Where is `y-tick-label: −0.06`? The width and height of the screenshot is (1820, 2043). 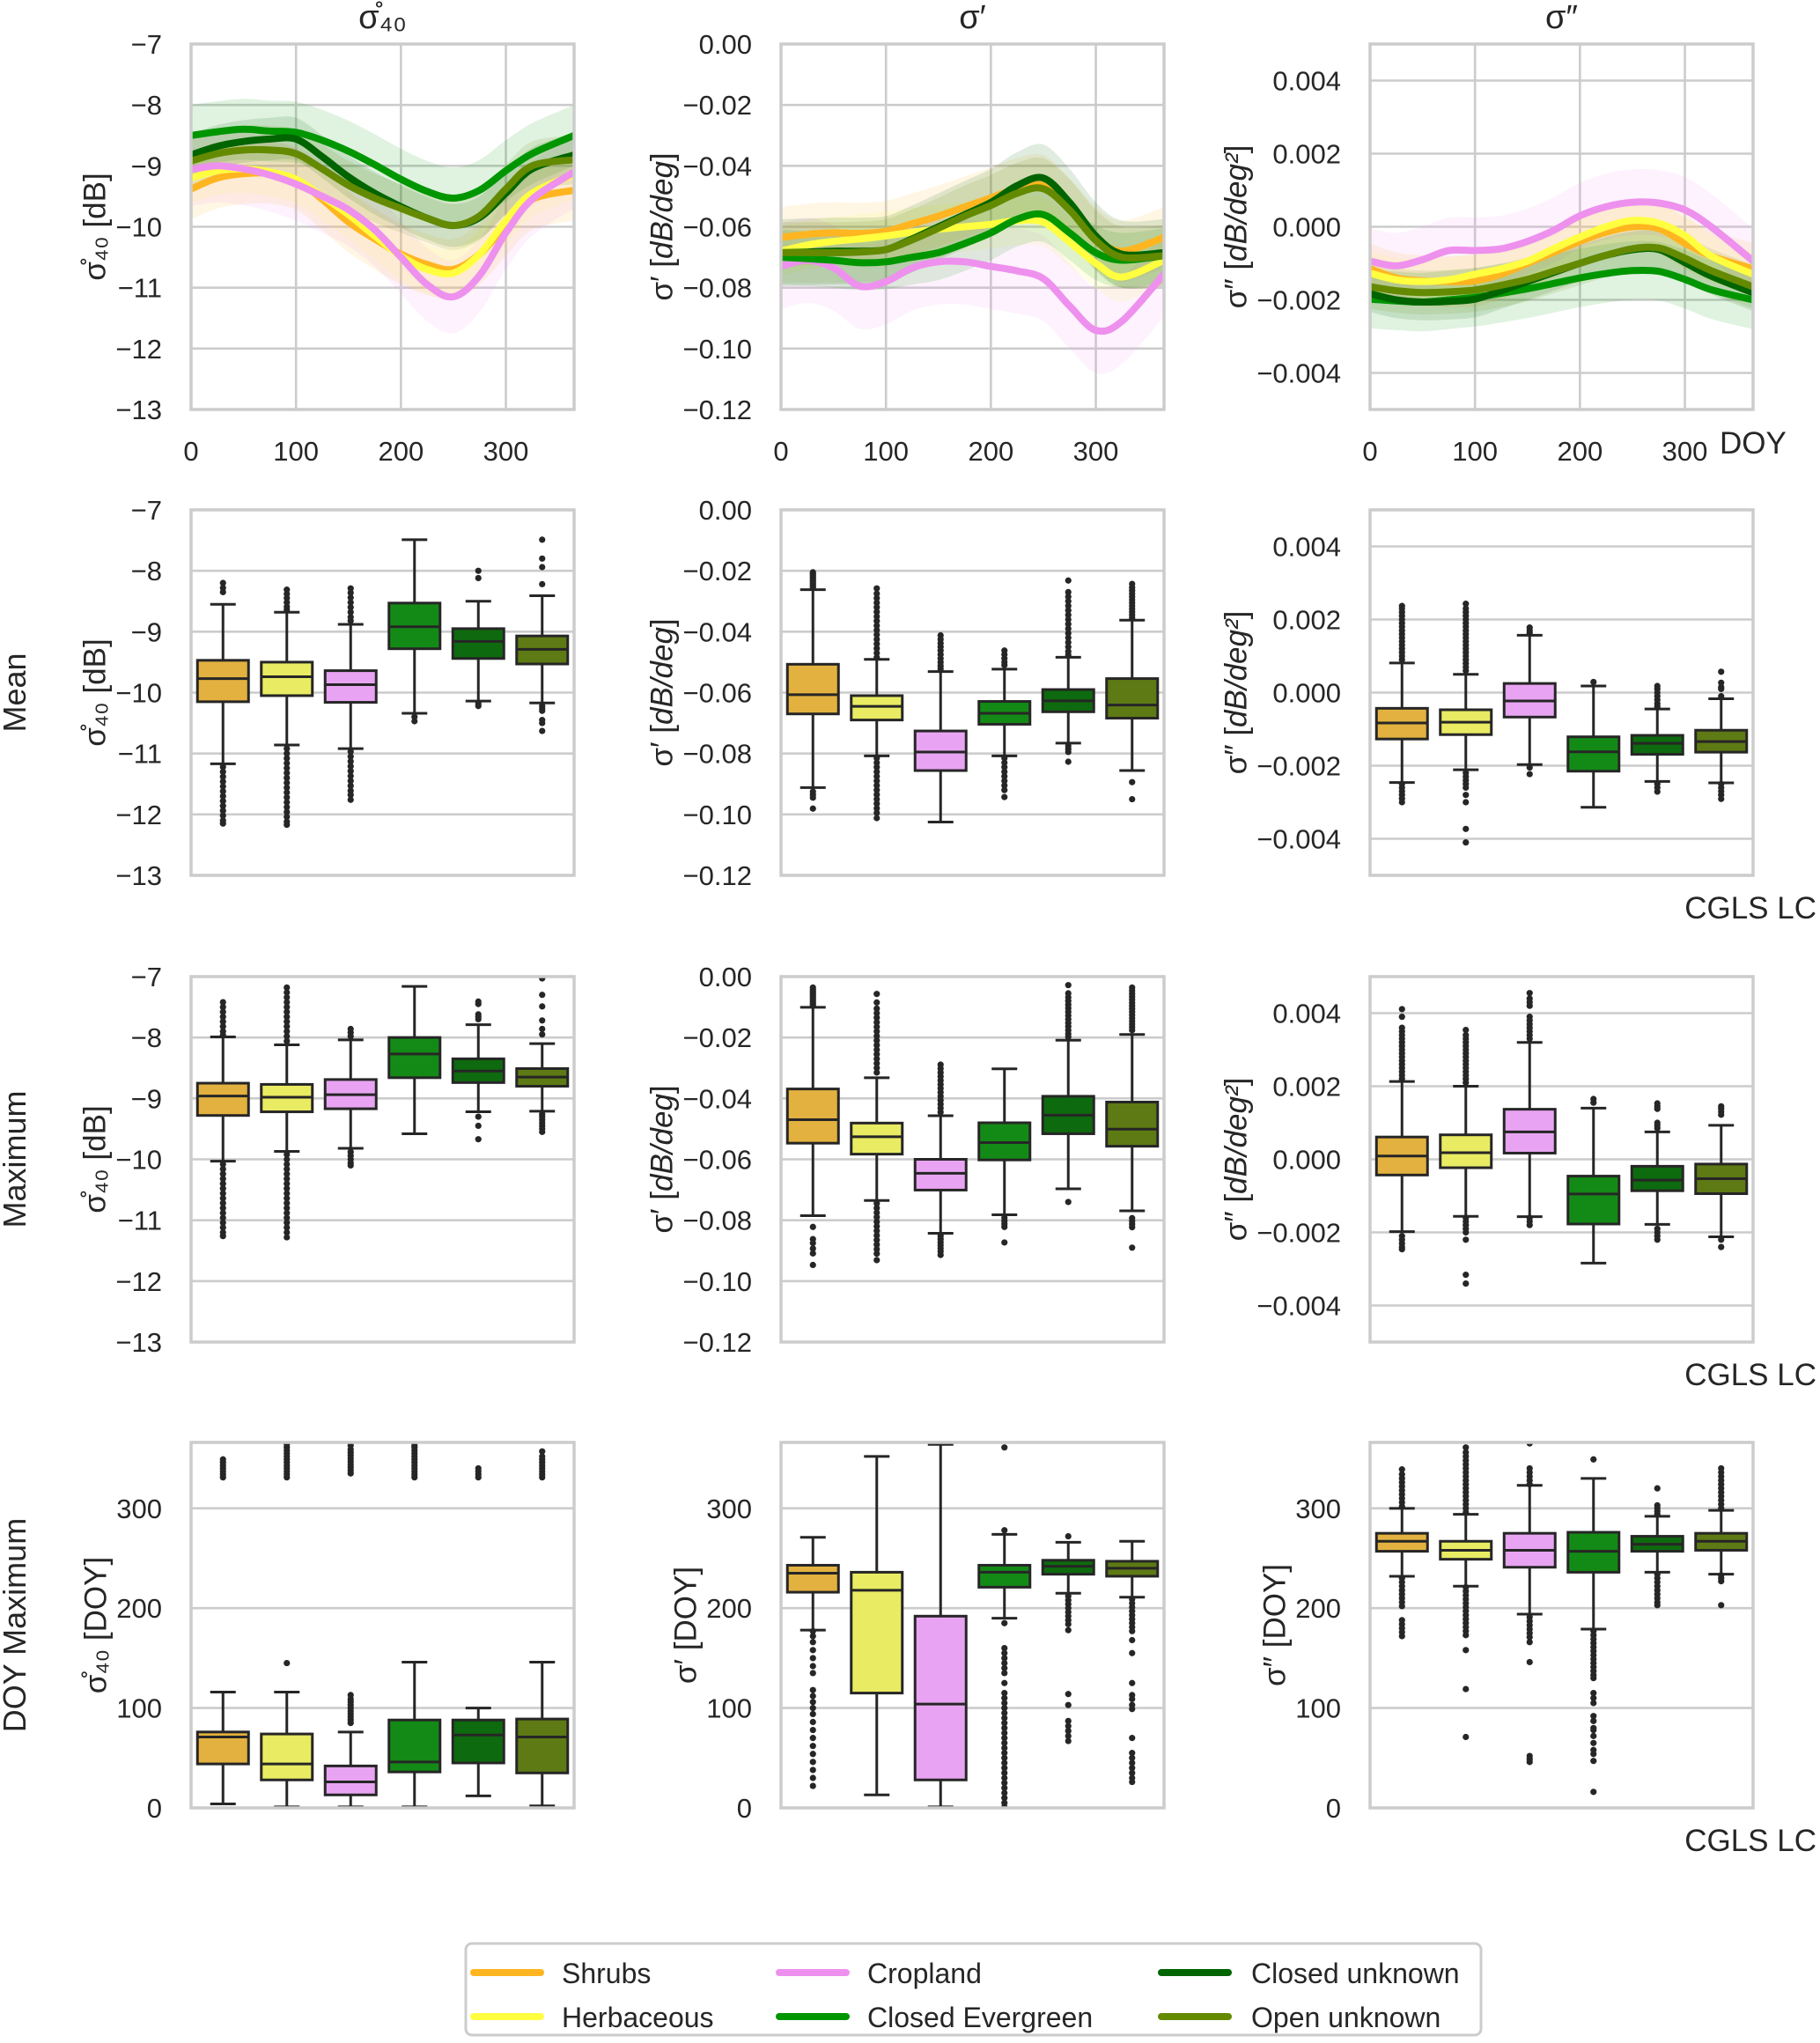
y-tick-label: −0.06 is located at coordinates (717, 1161).